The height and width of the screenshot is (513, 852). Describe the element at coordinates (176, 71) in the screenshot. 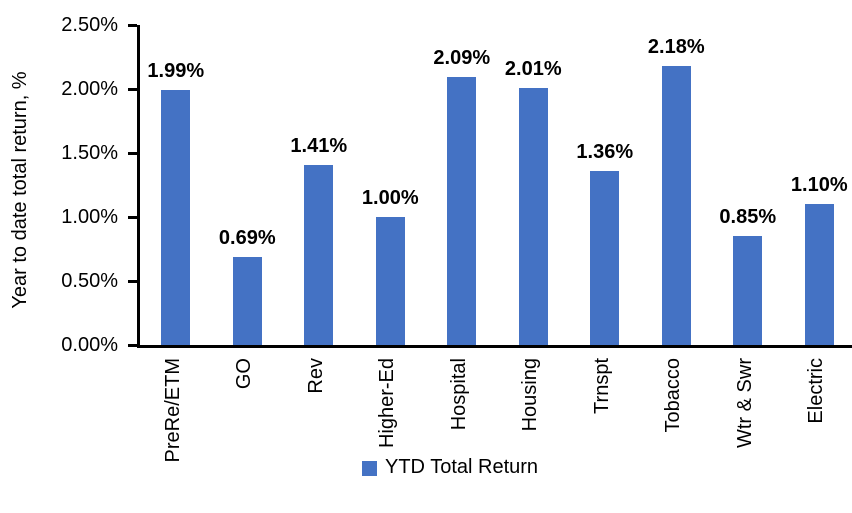

I see `bar-value-label: 1.99%` at that location.